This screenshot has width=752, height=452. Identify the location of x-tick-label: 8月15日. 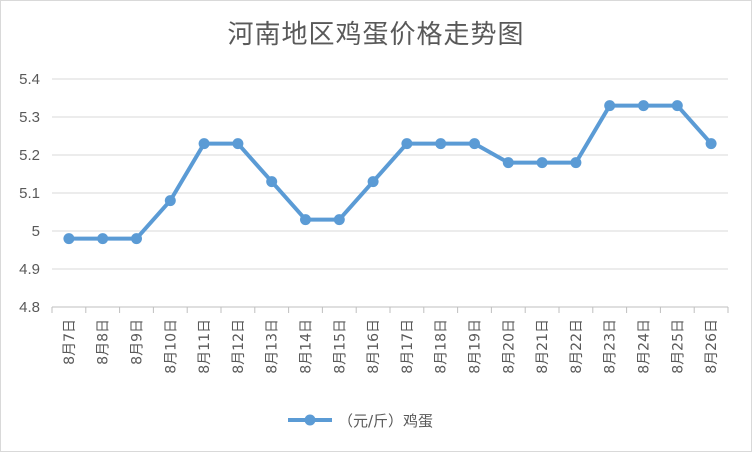
(340, 346).